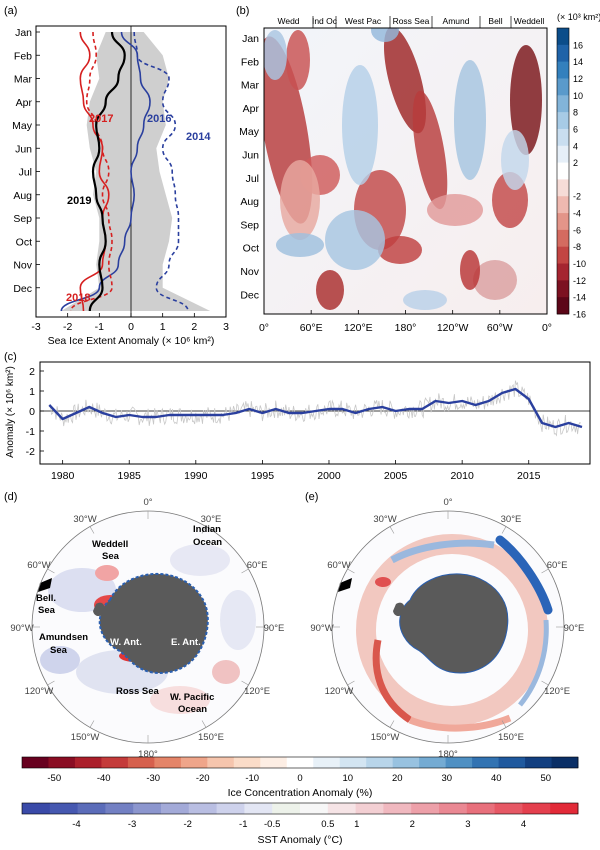 This screenshot has width=600, height=850. What do you see at coordinates (495, 21) in the screenshot?
I see `sector-label: Bell` at bounding box center [495, 21].